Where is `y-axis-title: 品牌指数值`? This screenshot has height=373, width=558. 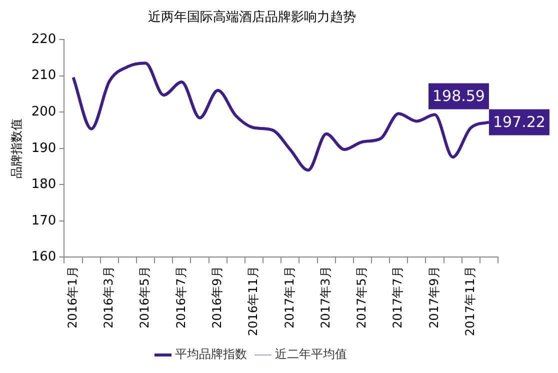 y-axis-title: 品牌指数值 is located at coordinates (16, 148).